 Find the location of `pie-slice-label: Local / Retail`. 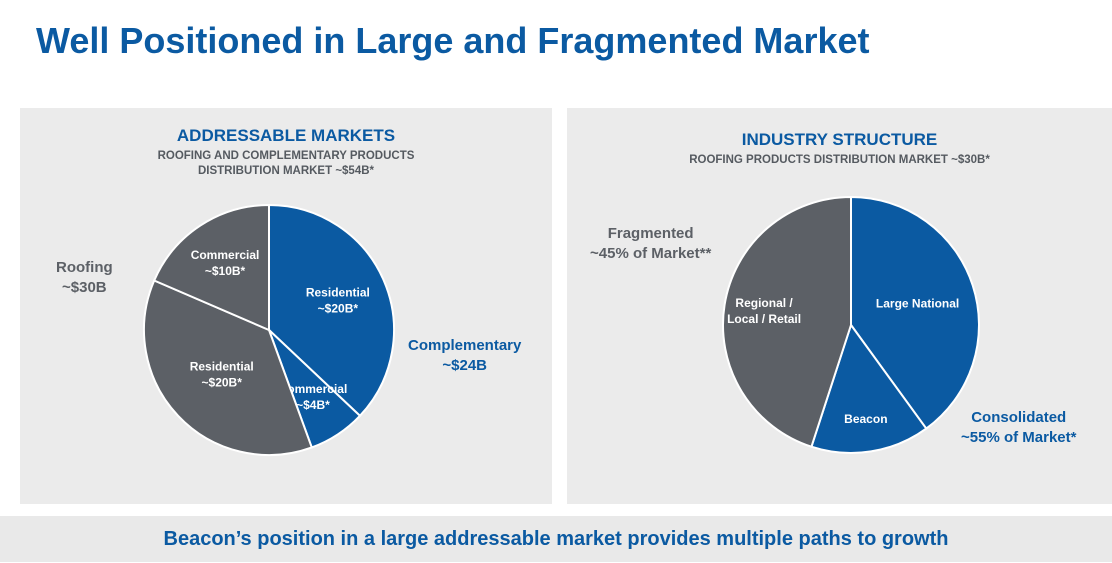

pie-slice-label: Local / Retail is located at coordinates (764, 319).